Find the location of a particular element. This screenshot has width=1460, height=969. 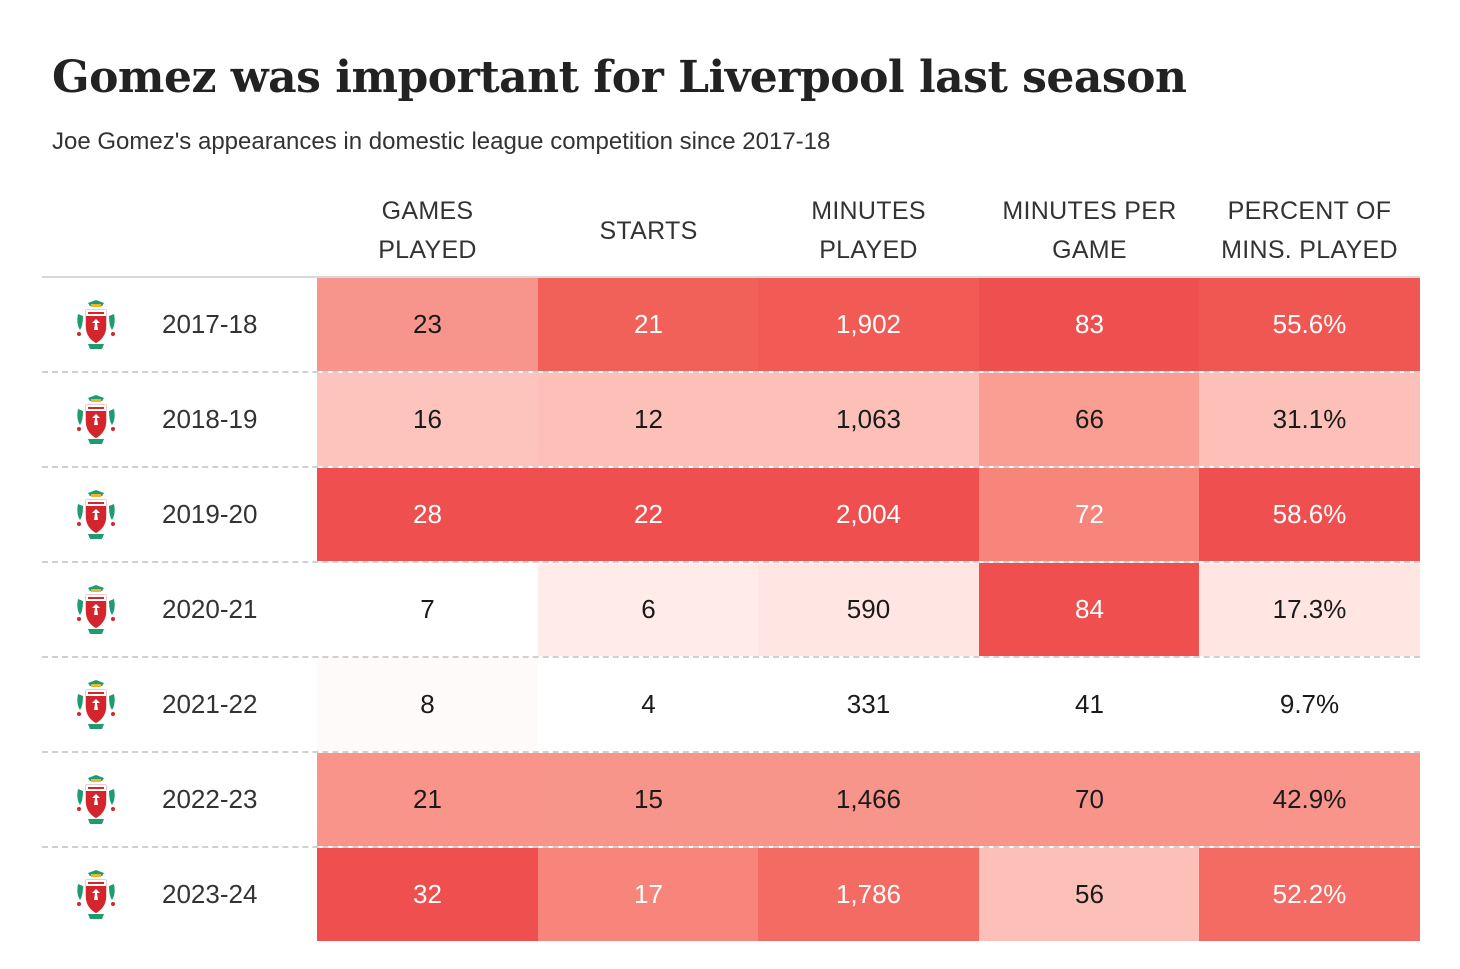

heatmap-cell: 83 is located at coordinates (1089, 324).